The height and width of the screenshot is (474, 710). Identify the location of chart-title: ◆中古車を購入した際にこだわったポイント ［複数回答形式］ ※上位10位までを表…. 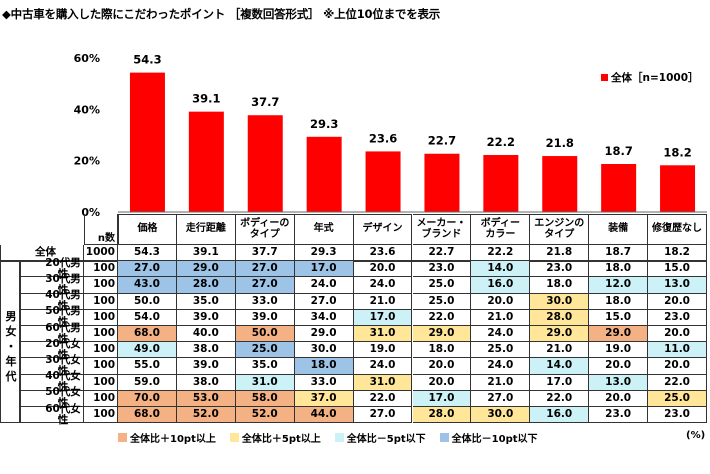
(221, 14).